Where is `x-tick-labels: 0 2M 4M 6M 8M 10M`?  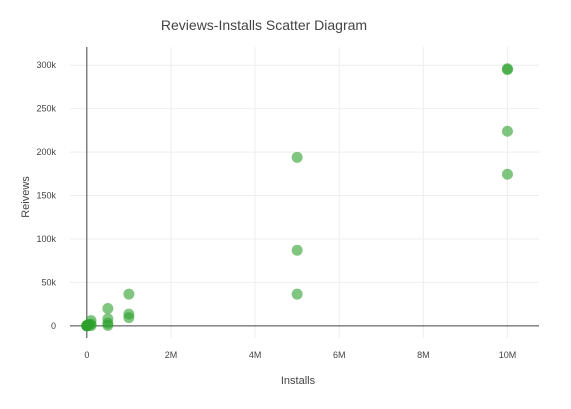 x-tick-labels: 0 2M 4M 6M 8M 10M is located at coordinates (300, 355).